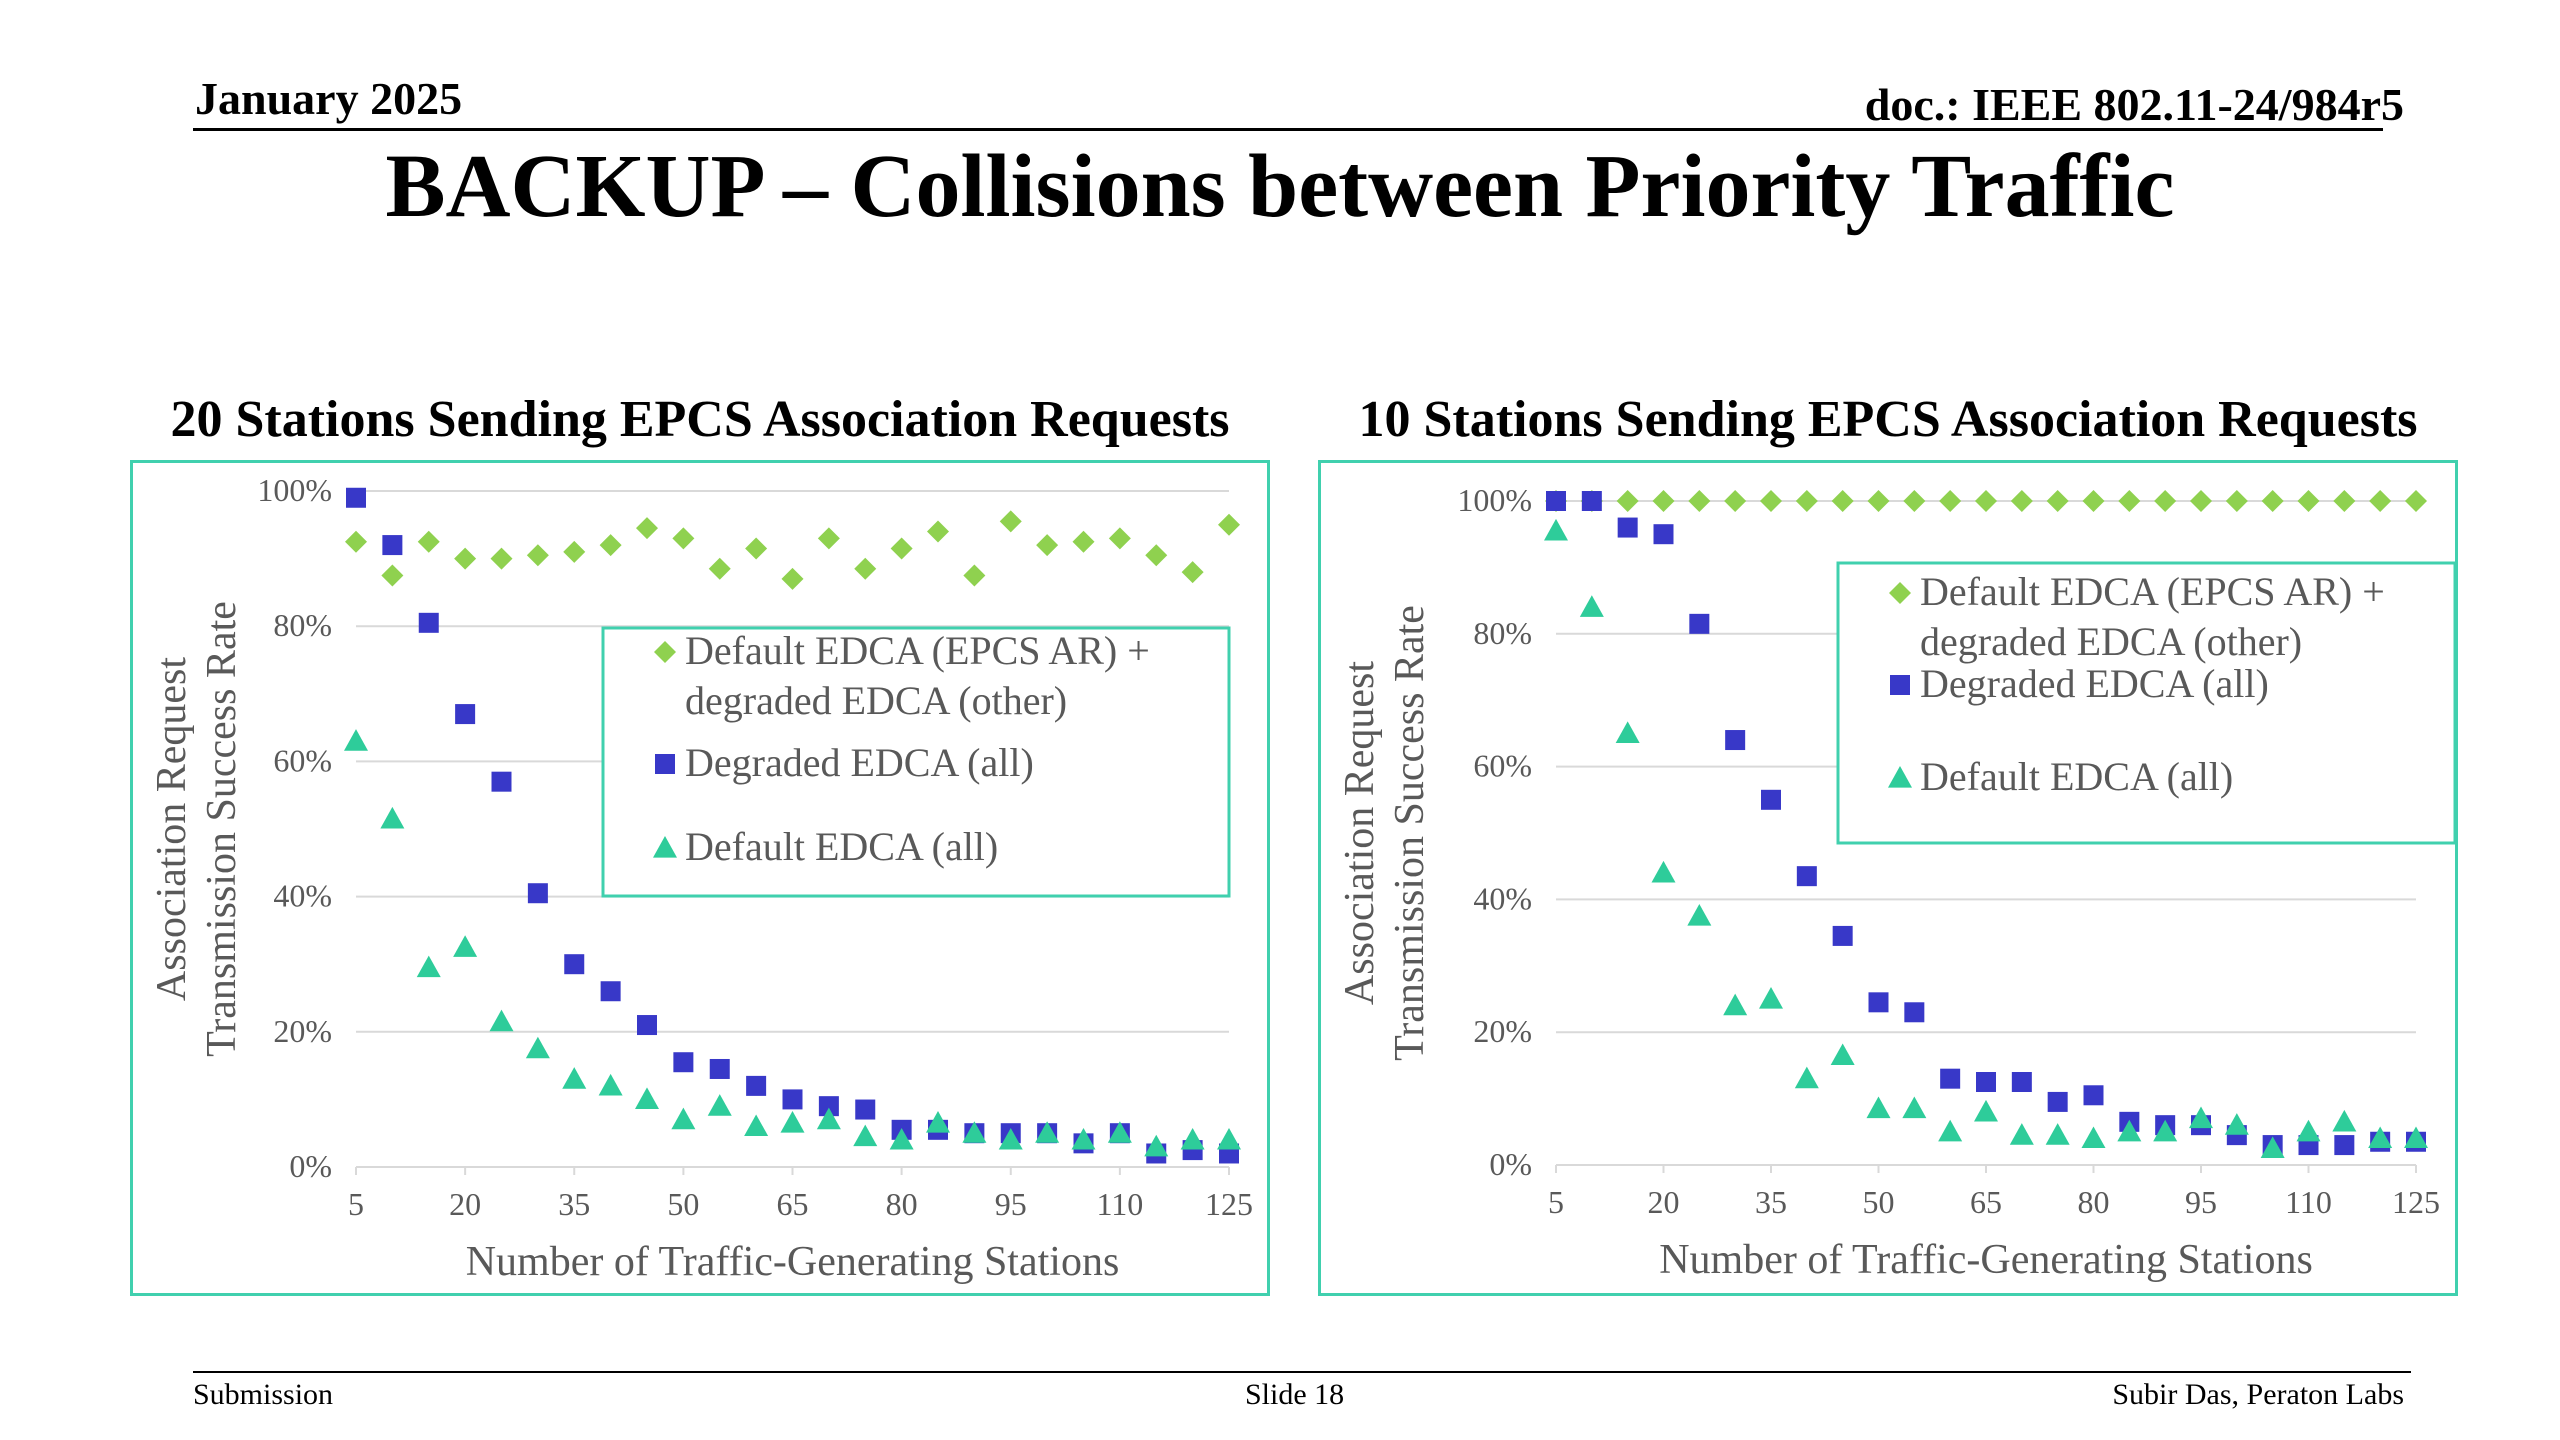  What do you see at coordinates (902, 1204) in the screenshot?
I see `x-tick-label: 80` at bounding box center [902, 1204].